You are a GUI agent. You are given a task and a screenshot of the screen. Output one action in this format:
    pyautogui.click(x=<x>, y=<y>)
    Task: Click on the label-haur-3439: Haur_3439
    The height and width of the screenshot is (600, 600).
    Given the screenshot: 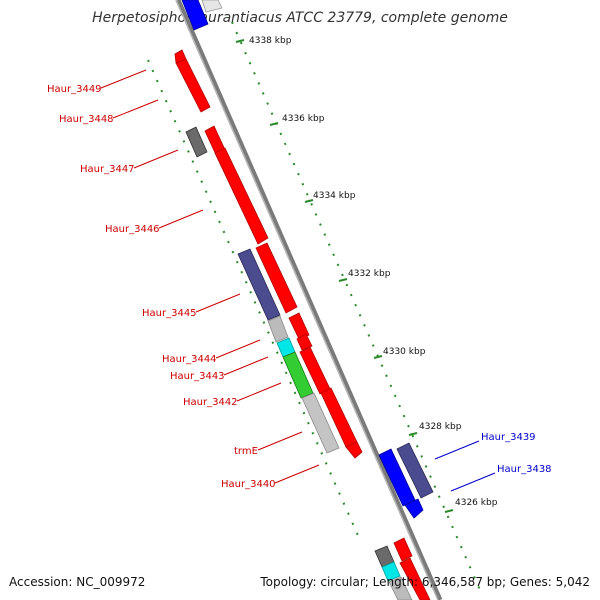 What is the action you would take?
    pyautogui.click(x=508, y=437)
    